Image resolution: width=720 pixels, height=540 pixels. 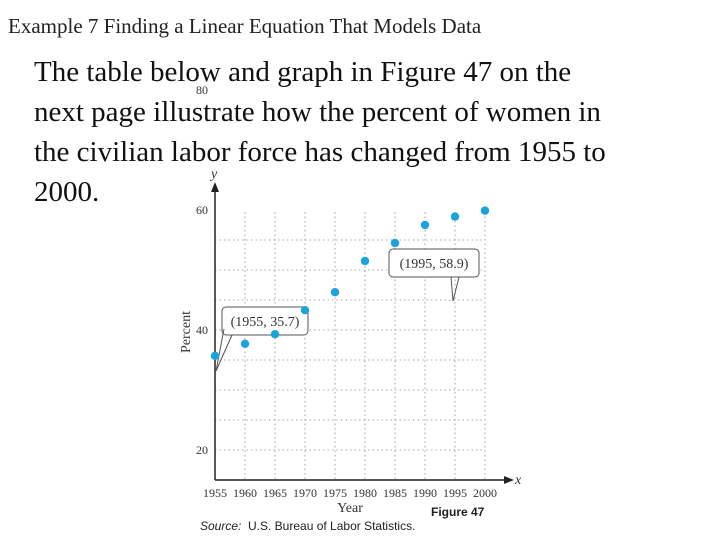 What do you see at coordinates (509, 480) in the screenshot?
I see `x-axis-arrow` at bounding box center [509, 480].